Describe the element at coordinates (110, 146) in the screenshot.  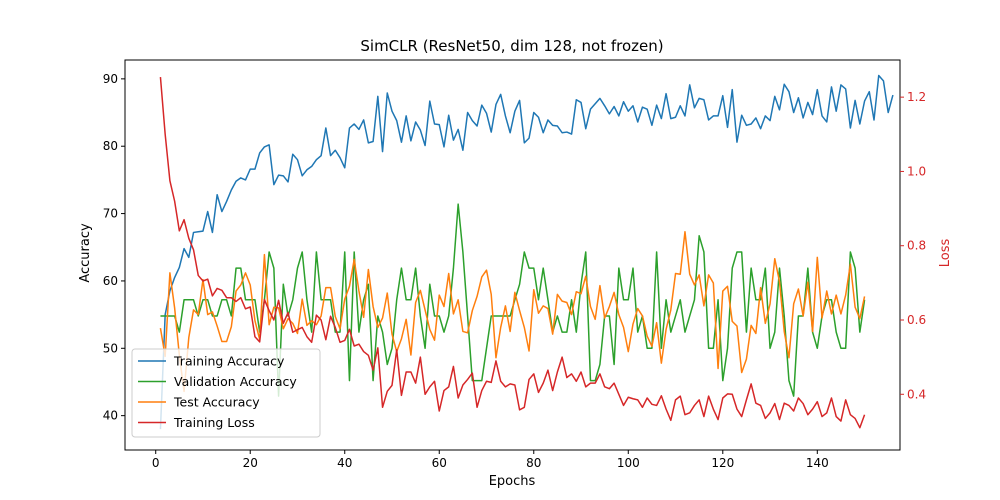
I see `y-left-tick-label: 80` at that location.